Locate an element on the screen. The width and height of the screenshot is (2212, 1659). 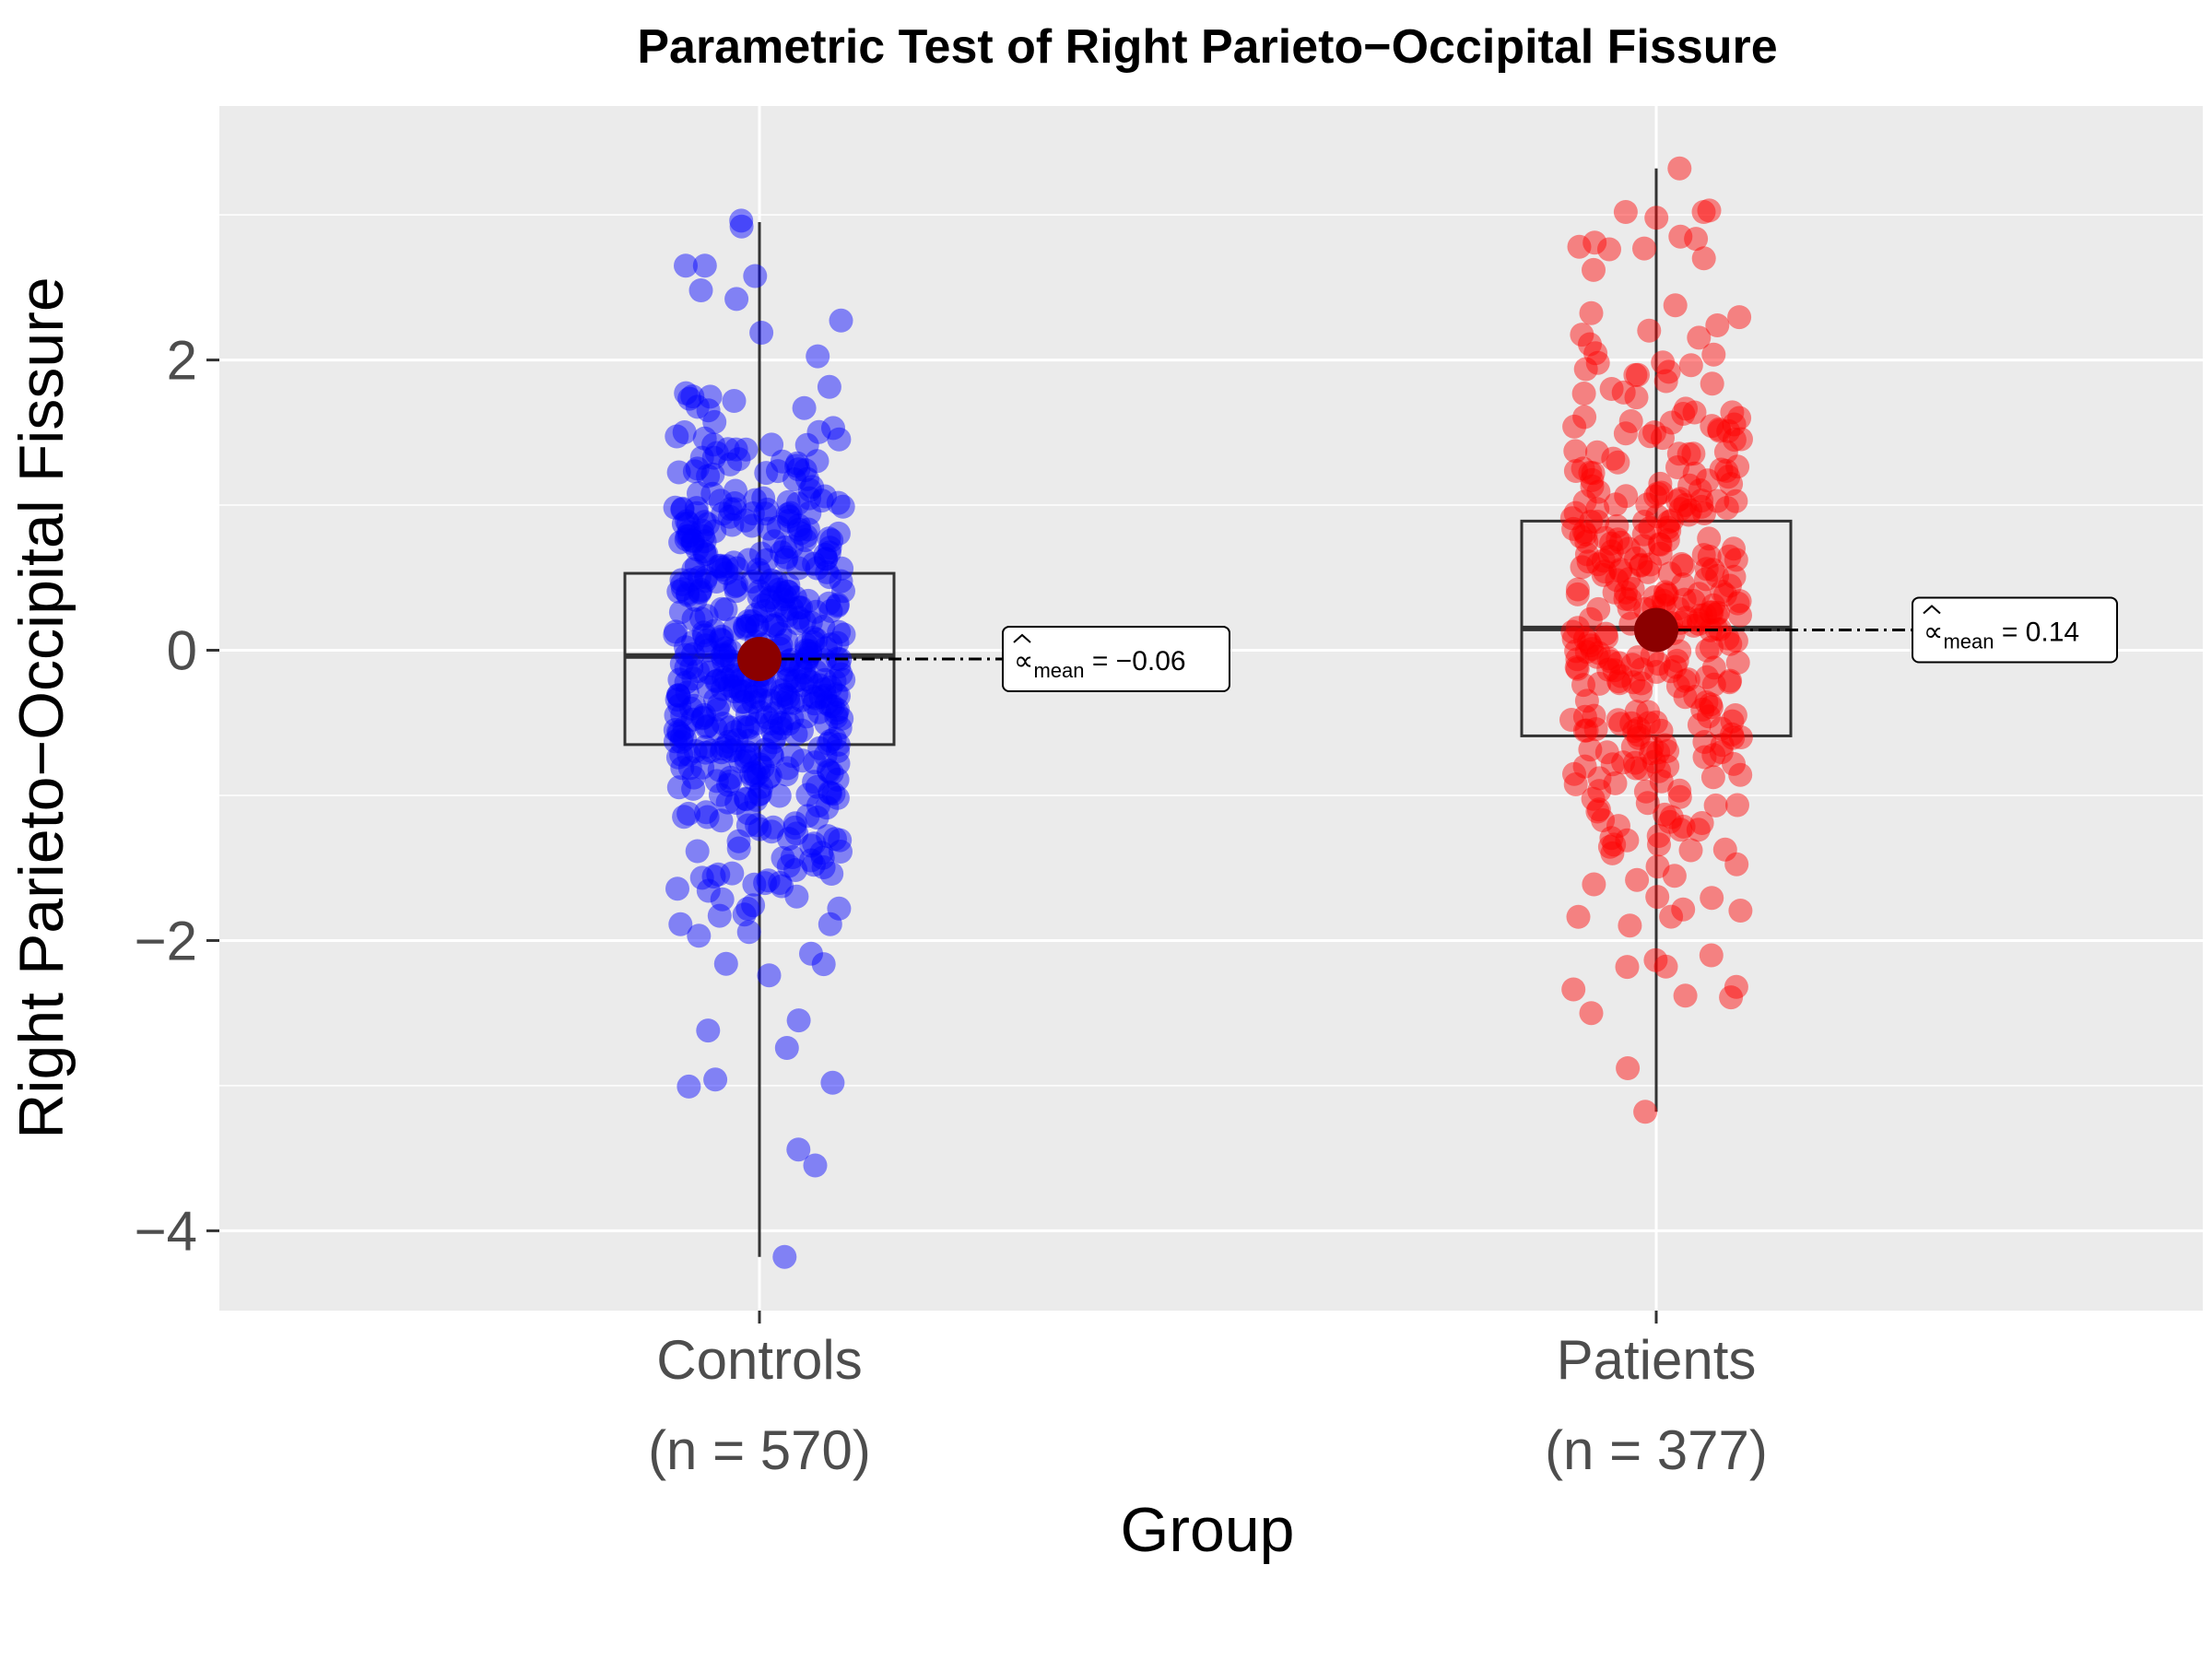
y-tick-label: −4 is located at coordinates (166, 1231).